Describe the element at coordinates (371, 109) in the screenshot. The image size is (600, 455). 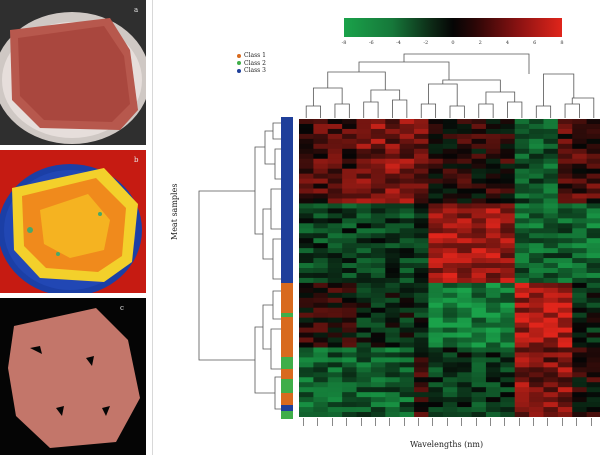
I see `dendrogram-link` at that location.